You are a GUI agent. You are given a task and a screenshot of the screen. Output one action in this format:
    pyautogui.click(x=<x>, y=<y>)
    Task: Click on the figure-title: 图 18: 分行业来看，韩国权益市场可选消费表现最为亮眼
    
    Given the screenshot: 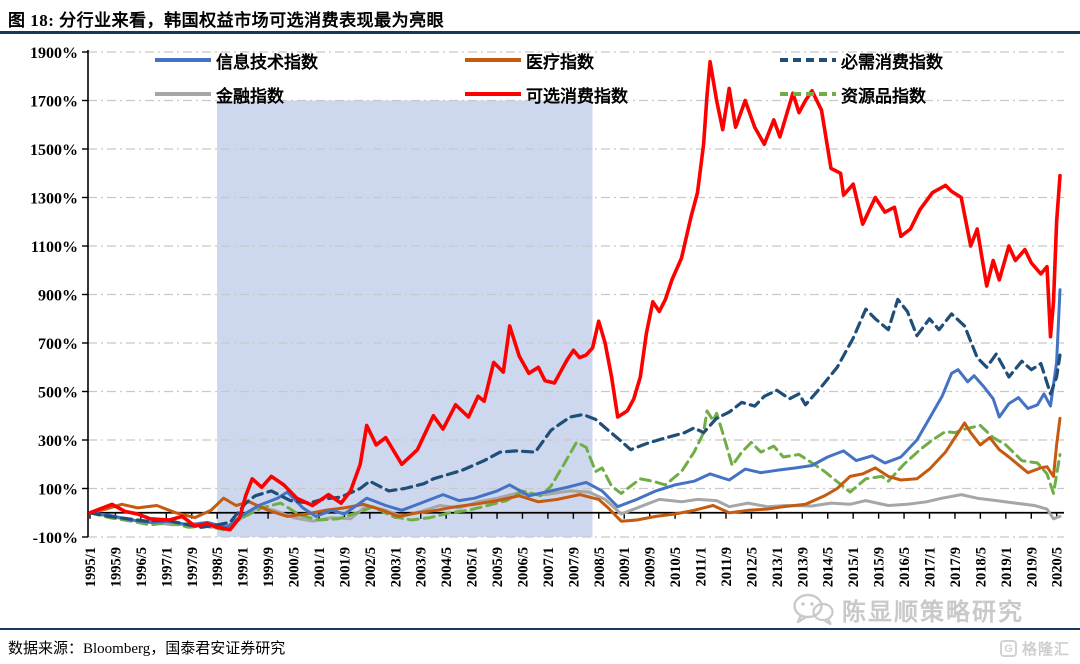 What is the action you would take?
    pyautogui.click(x=226, y=20)
    